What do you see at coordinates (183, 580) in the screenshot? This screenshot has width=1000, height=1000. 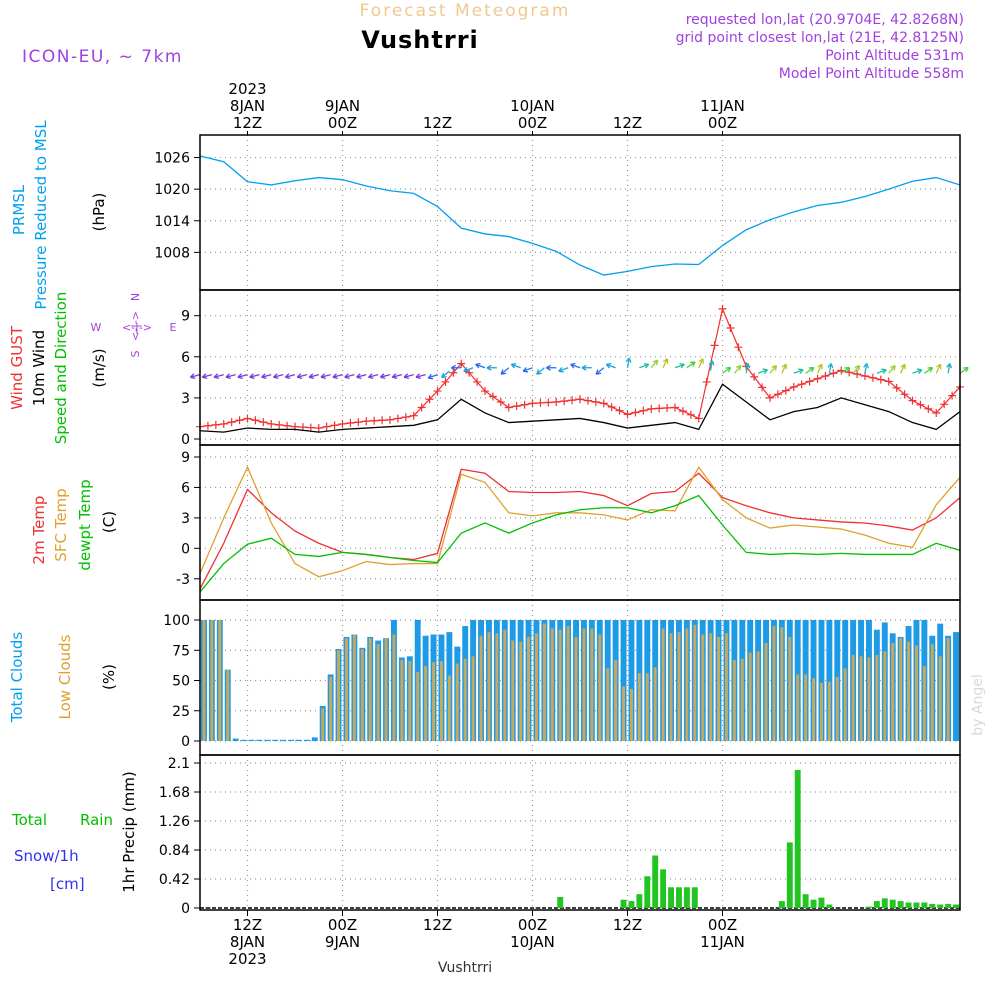 I see `y-tick-label: -3` at bounding box center [183, 580].